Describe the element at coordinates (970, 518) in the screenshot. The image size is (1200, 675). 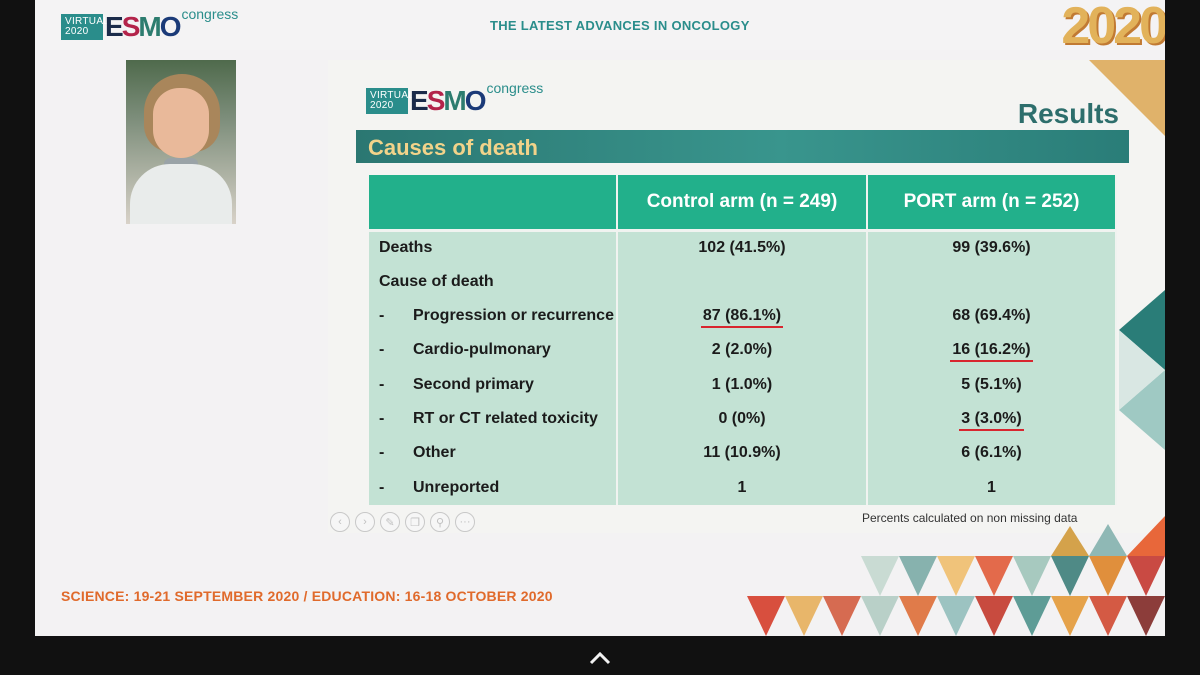
I see `slide-footnote: Percents calculated on non missing data` at that location.